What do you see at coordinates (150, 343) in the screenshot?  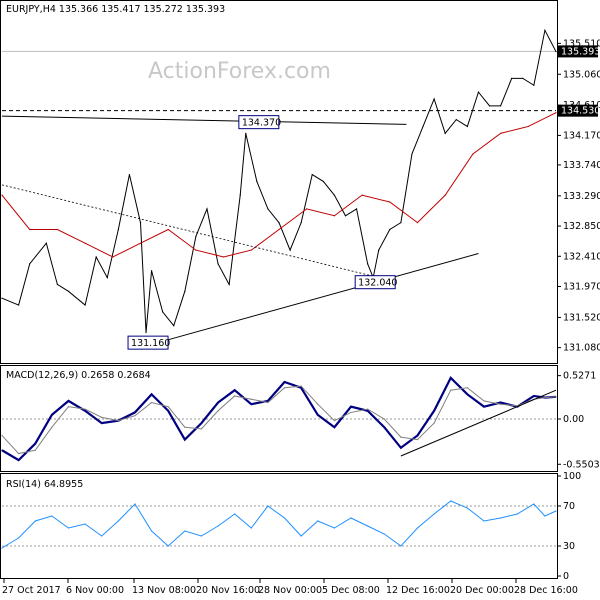 I see `annotation-label: 131.160` at bounding box center [150, 343].